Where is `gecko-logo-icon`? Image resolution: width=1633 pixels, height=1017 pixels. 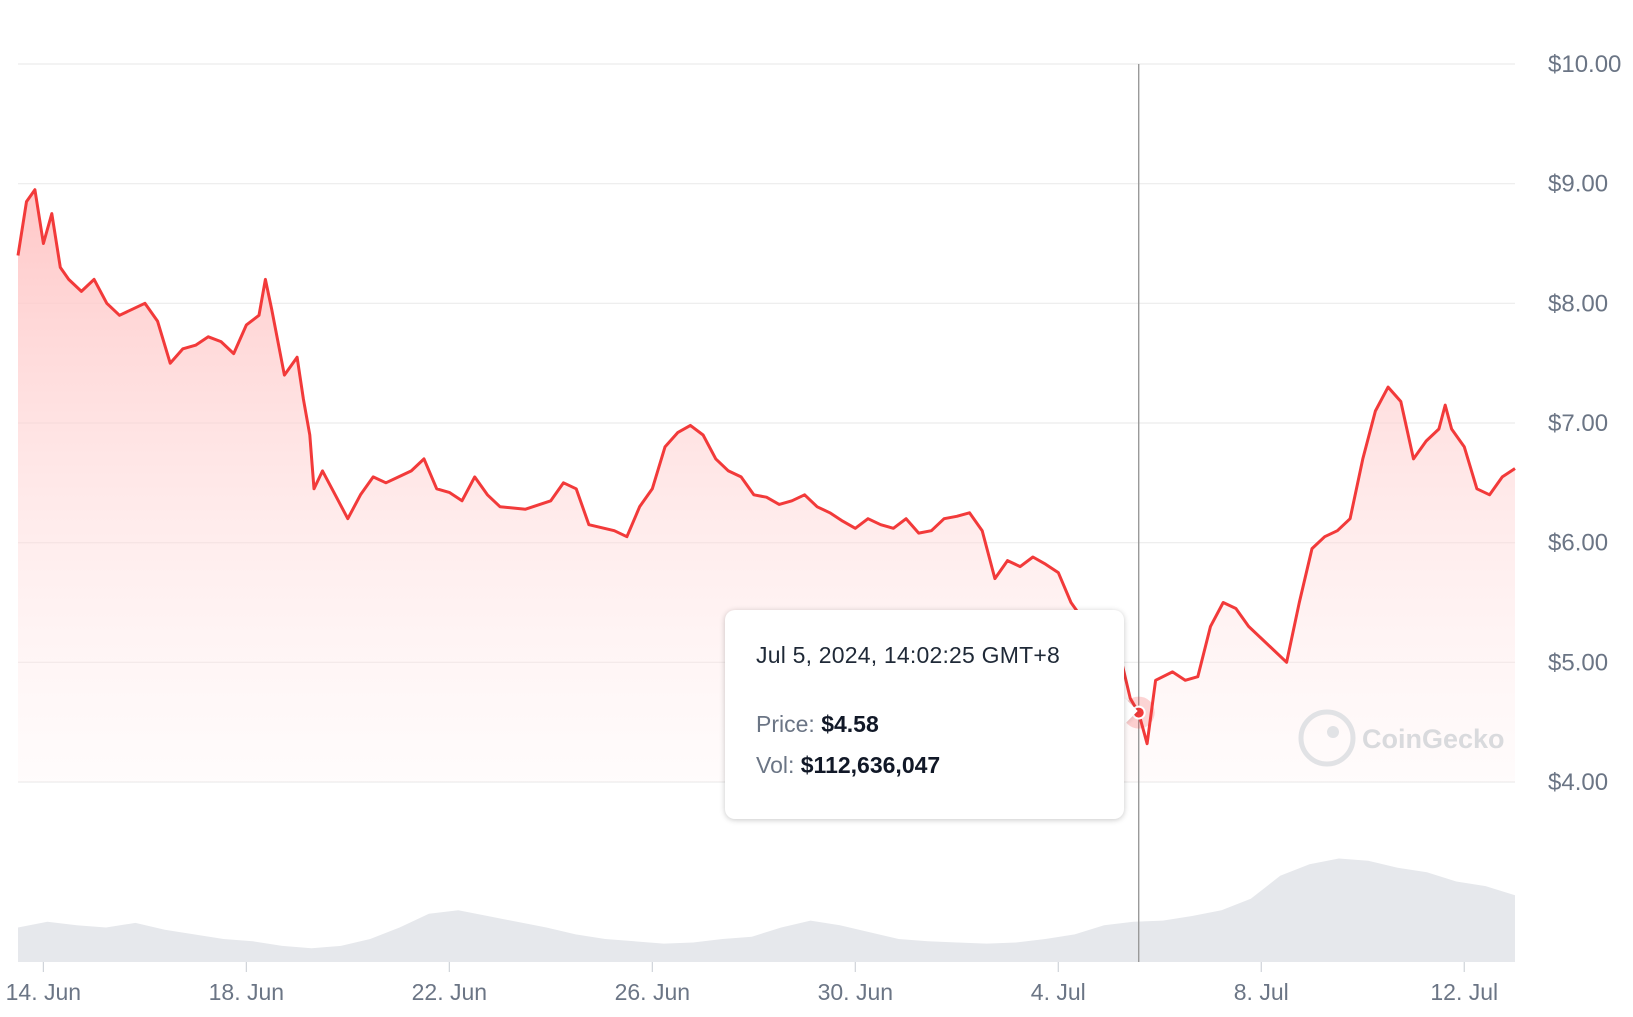
gecko-logo-icon is located at coordinates (1327, 738).